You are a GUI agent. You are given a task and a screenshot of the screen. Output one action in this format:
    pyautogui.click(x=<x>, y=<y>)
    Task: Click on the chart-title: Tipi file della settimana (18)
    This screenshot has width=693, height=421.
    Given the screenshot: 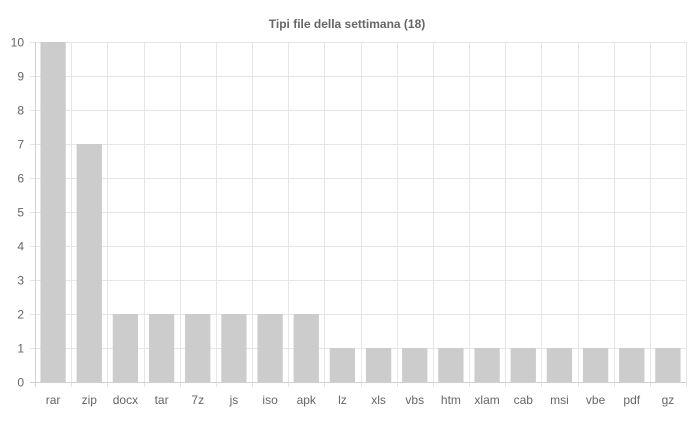 What is the action you would take?
    pyautogui.click(x=347, y=24)
    